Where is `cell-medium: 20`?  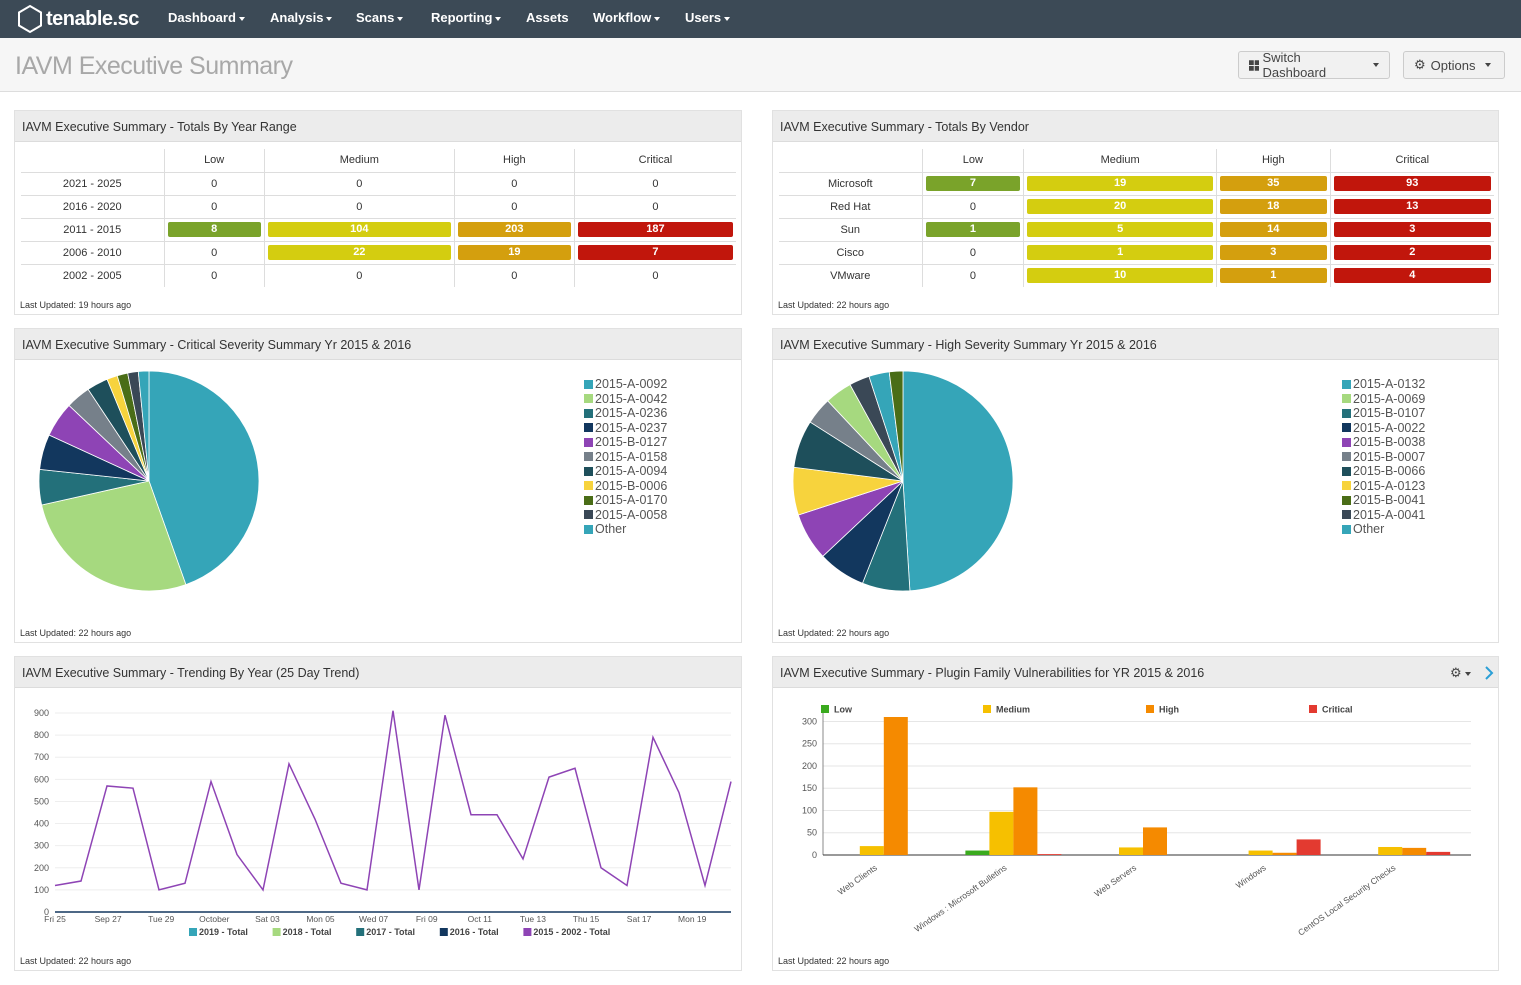
cell-medium: 20 is located at coordinates (1120, 206).